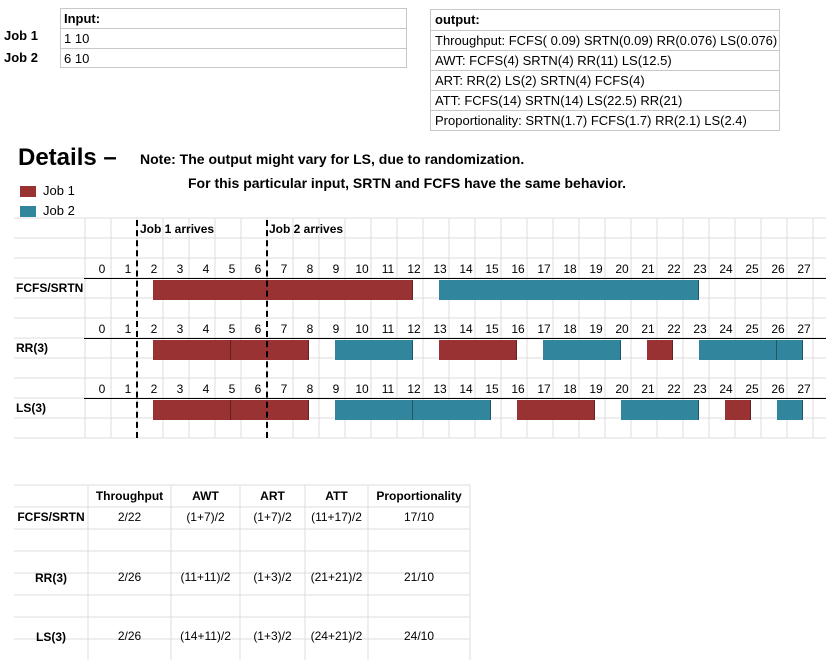 The width and height of the screenshot is (835, 665). Describe the element at coordinates (205, 496) in the screenshot. I see `metrics-header: AWT` at that location.